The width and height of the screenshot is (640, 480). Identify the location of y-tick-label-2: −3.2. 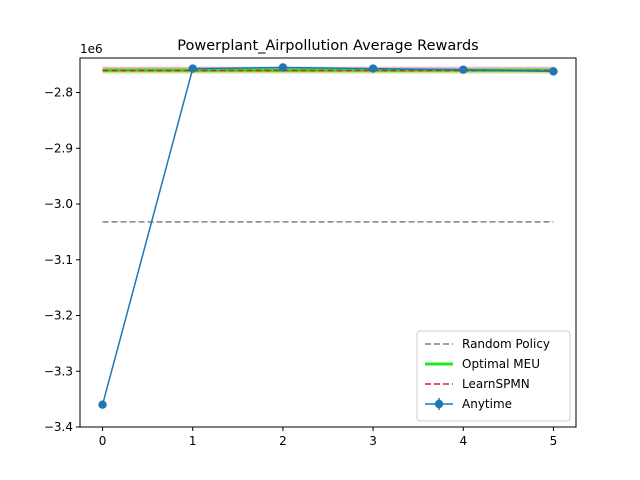
(58, 316).